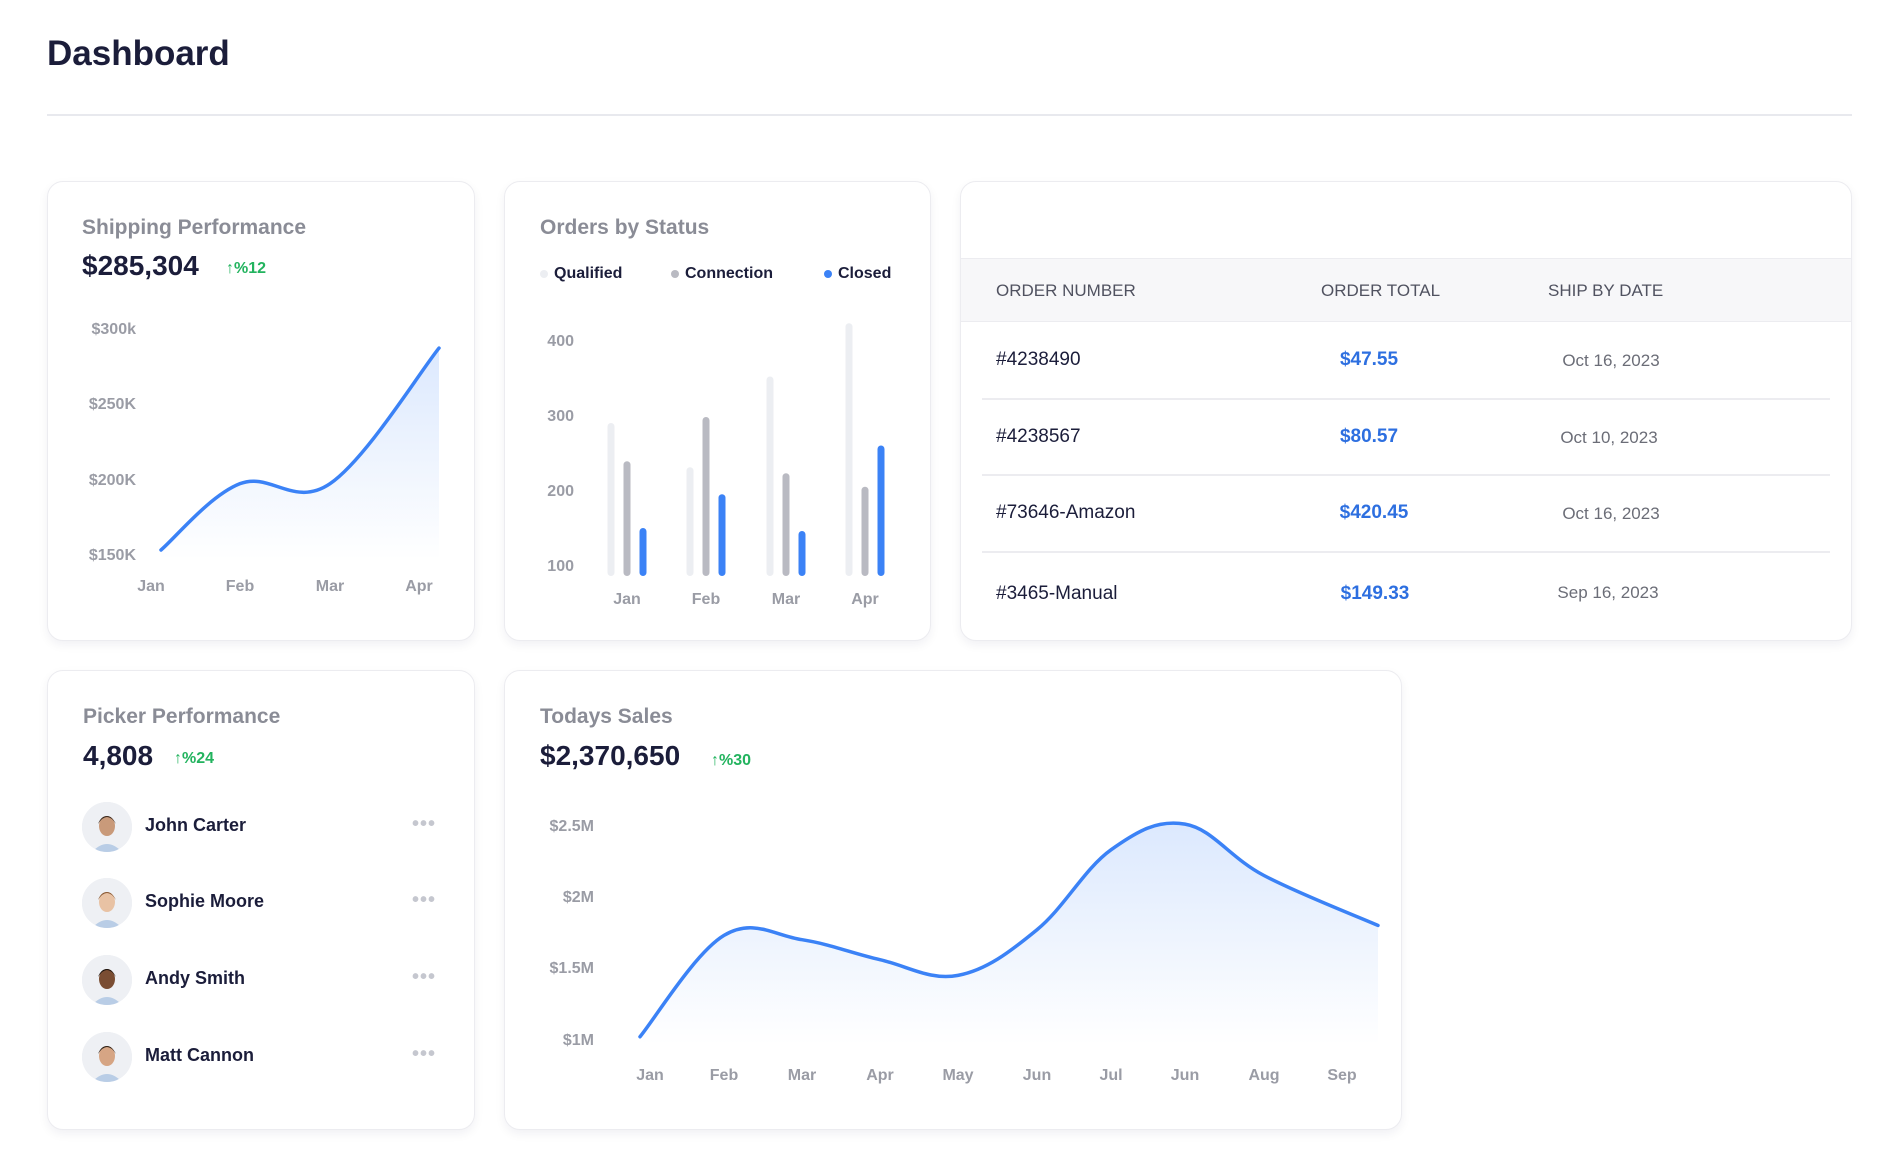 The image size is (1900, 1160). Describe the element at coordinates (1057, 593) in the screenshot. I see `order-number: #3465-Manual` at that location.